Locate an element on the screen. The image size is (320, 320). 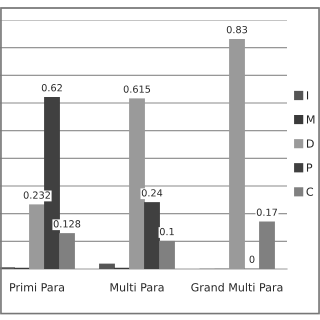
legend-label: C is located at coordinates (310, 191).